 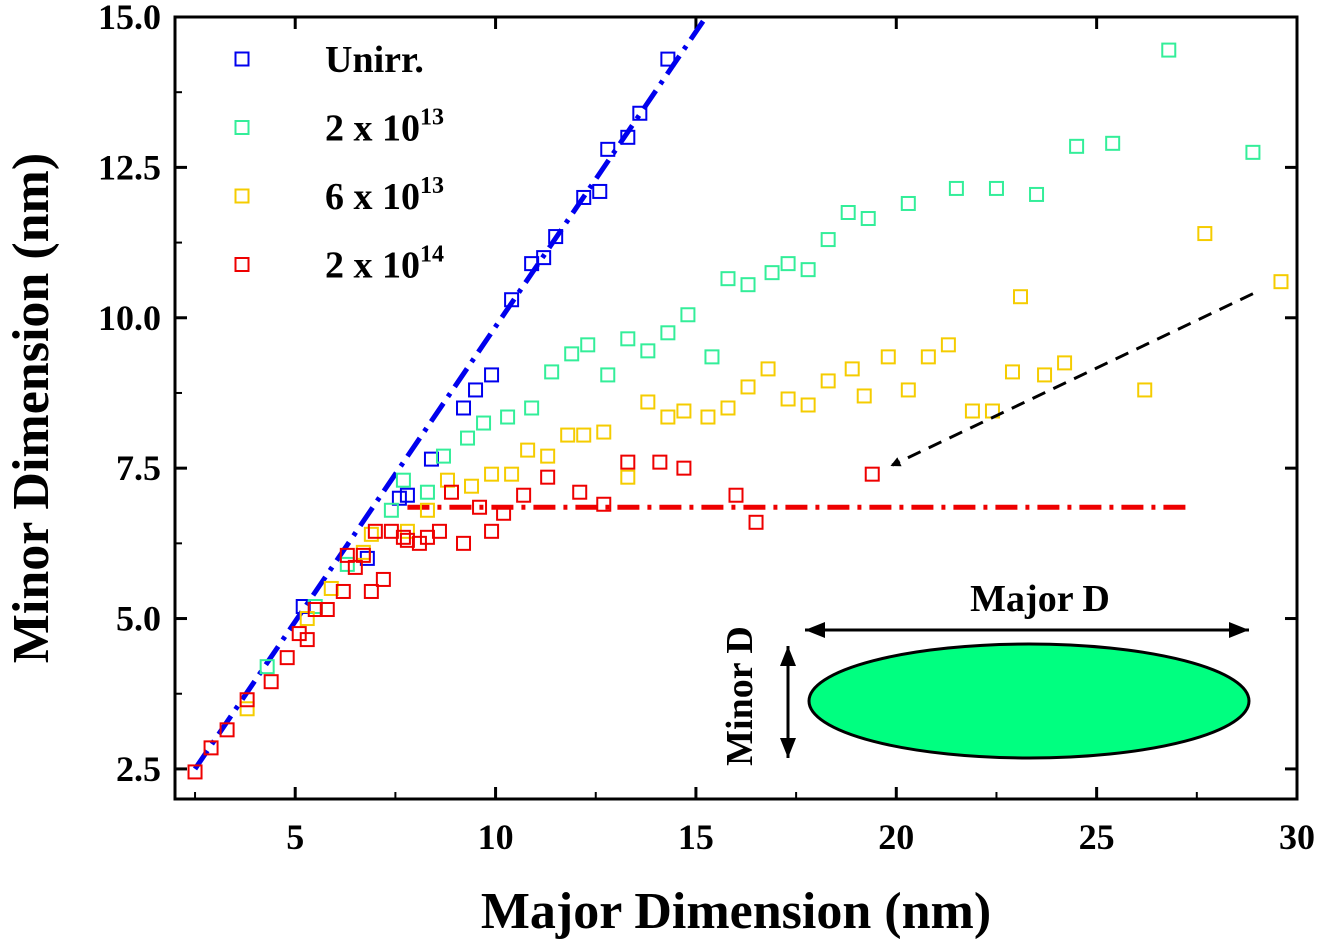 What do you see at coordinates (432, 186) in the screenshot?
I see `legend-label-exponent: 13` at bounding box center [432, 186].